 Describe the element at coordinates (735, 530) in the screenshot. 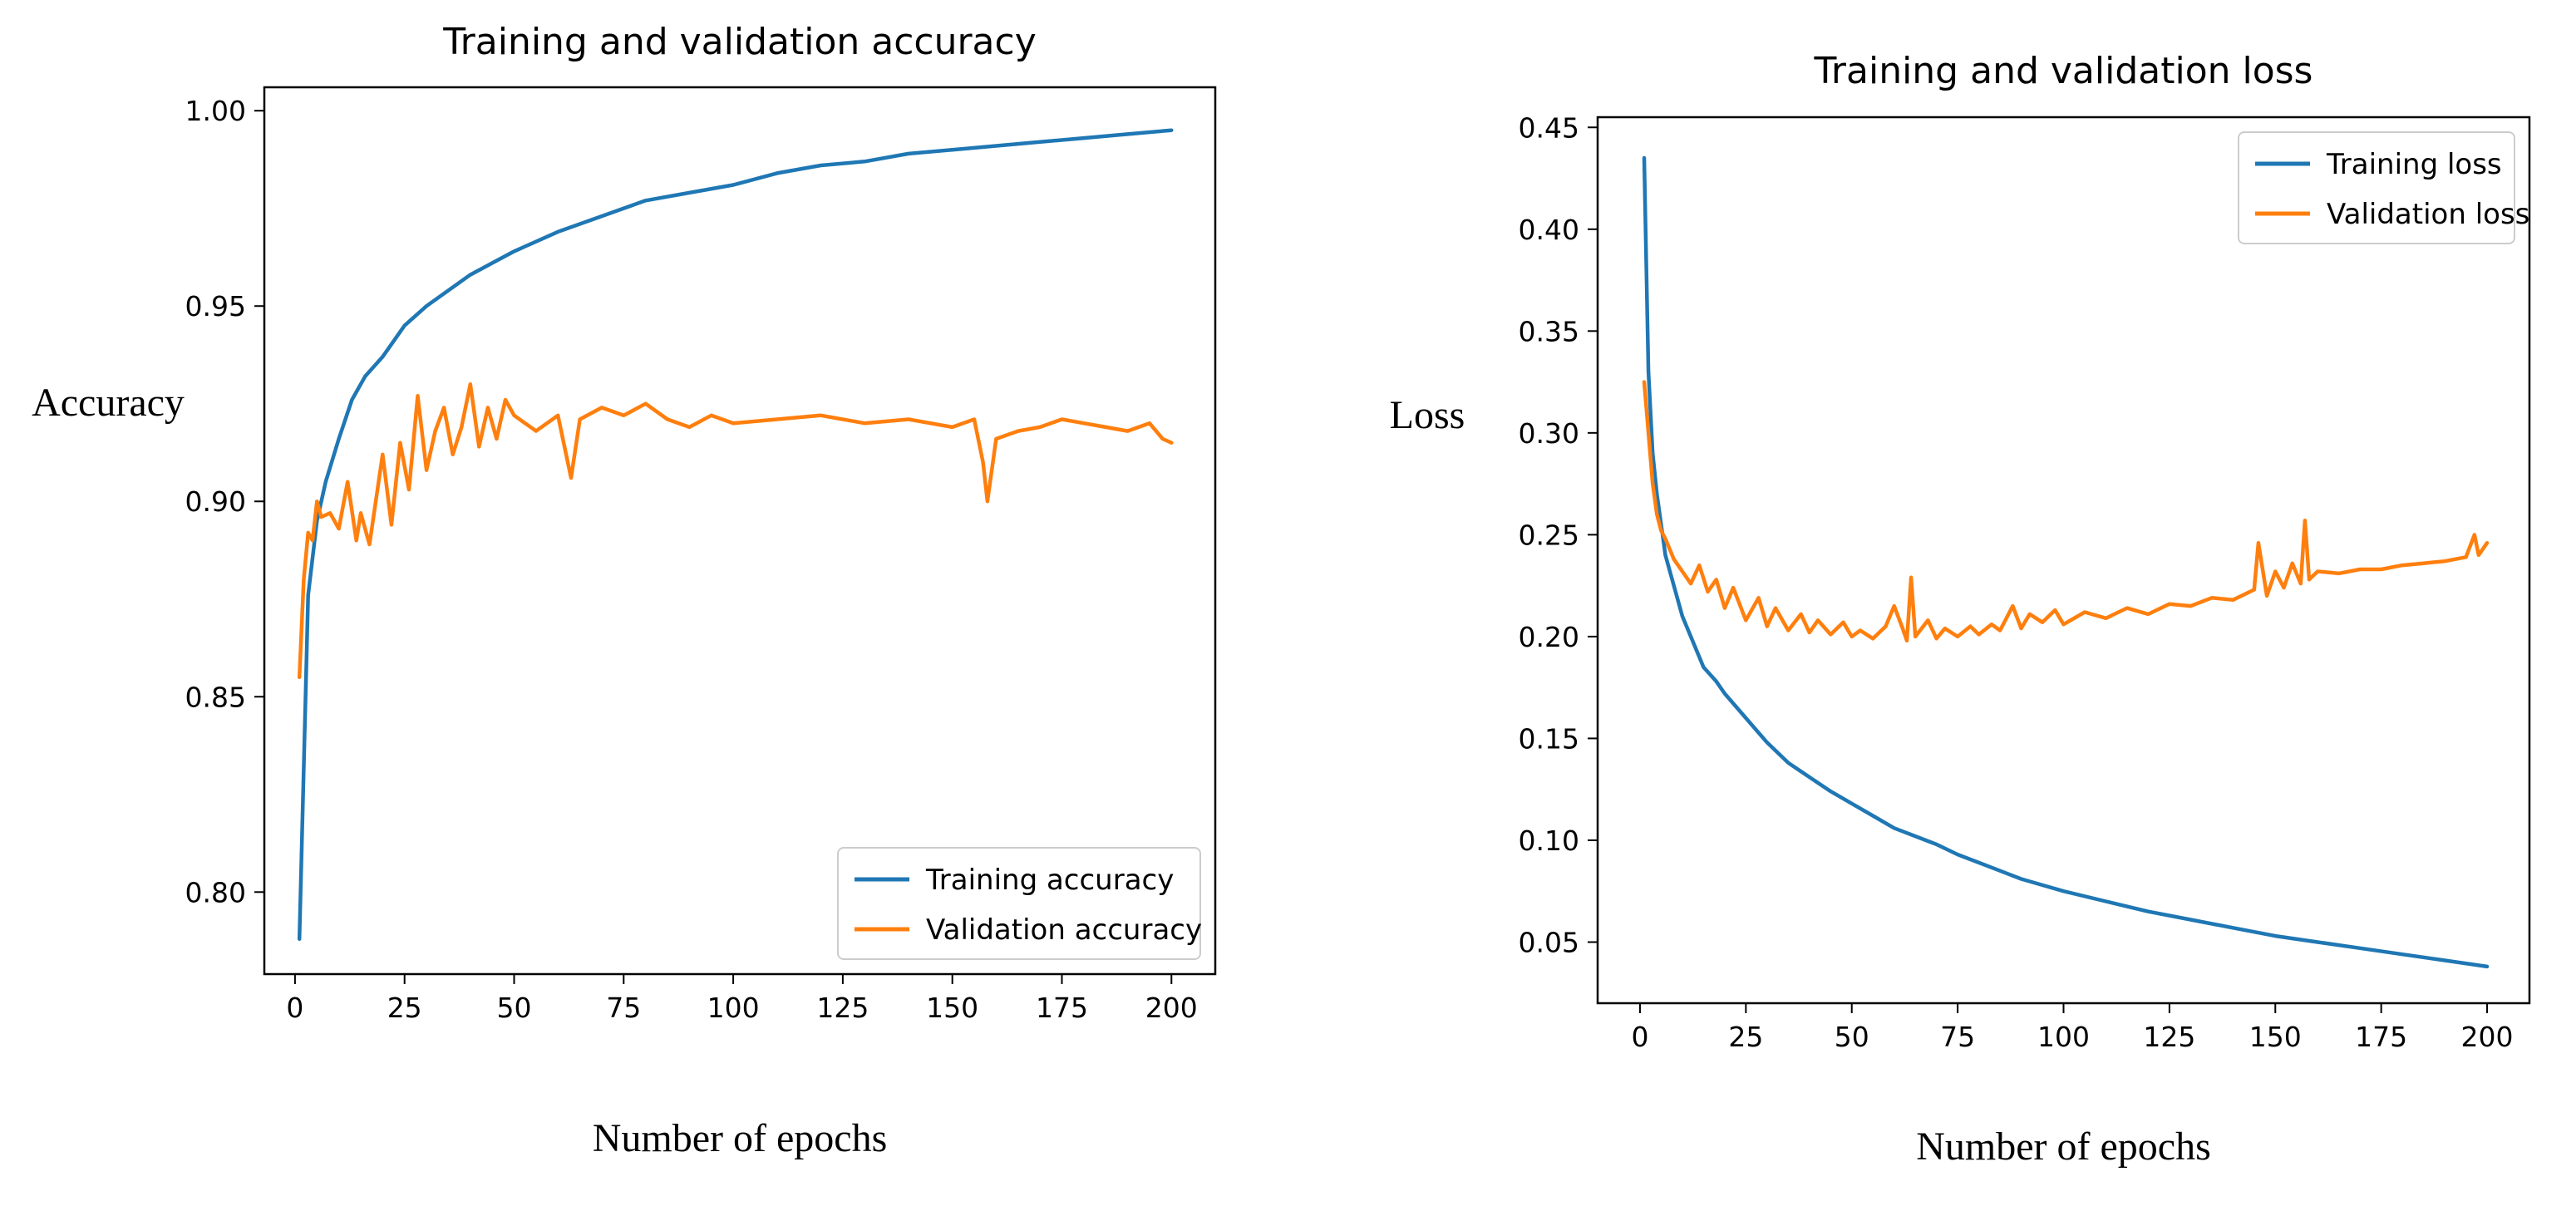

I see `series-line-validation-accuracy` at that location.